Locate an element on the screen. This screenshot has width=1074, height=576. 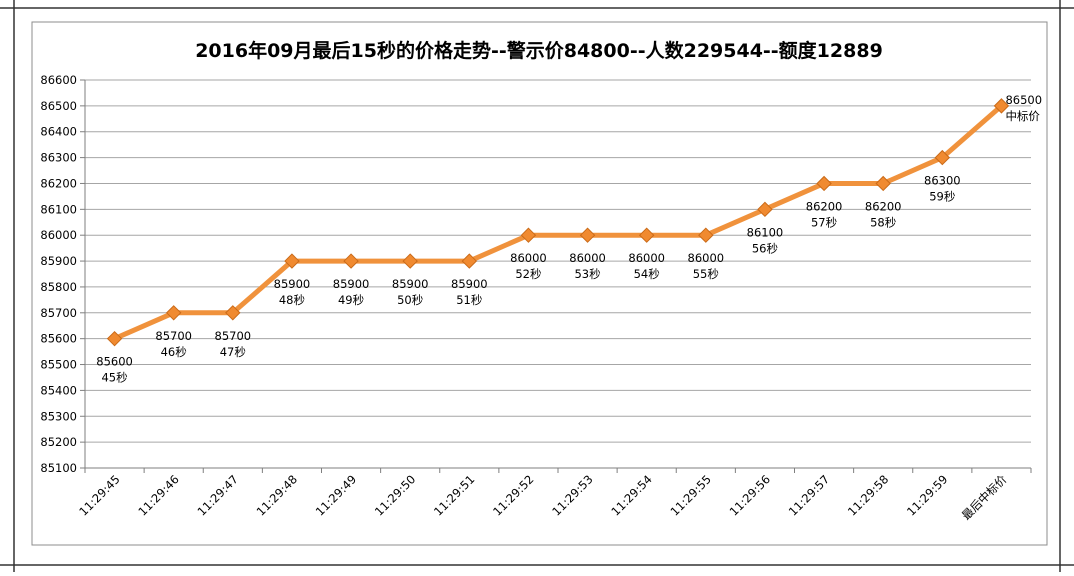
y-tick-label: 85800 is located at coordinates (58, 287).